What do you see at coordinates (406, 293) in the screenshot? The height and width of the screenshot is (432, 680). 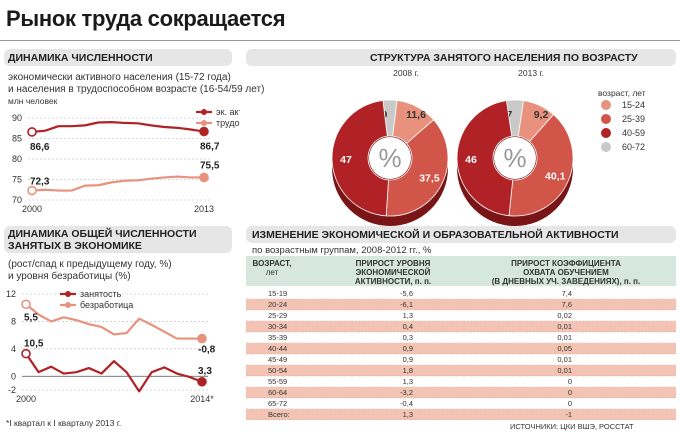 I see `table-cell-activity: -5,6` at bounding box center [406, 293].